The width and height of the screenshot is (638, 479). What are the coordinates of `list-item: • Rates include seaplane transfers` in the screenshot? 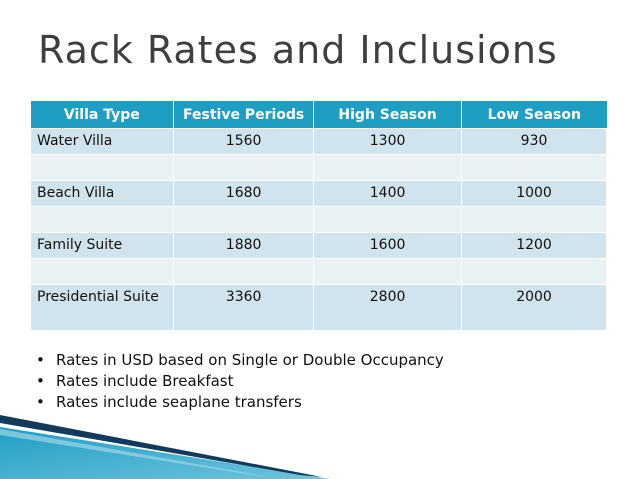 It's located at (240, 402).